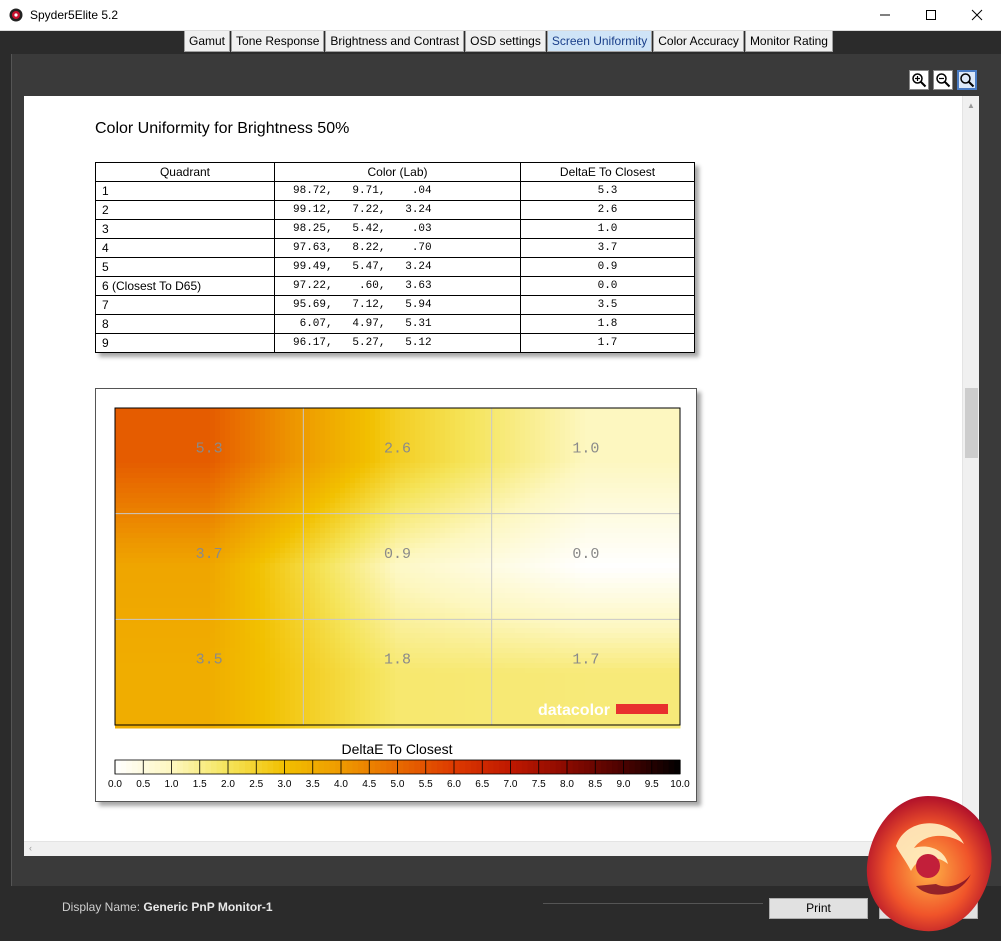 Image resolution: width=1001 pixels, height=941 pixels. Describe the element at coordinates (931, 15) in the screenshot. I see `maximize-button` at that location.